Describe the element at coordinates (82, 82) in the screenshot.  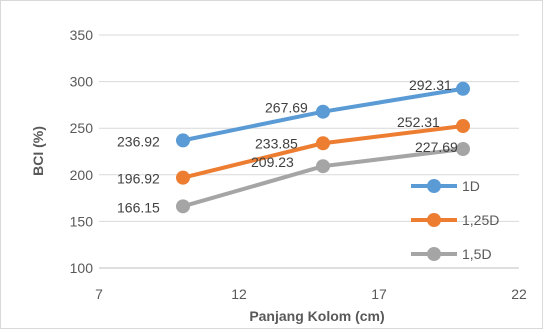
I see `y-tick-label: 300` at that location.